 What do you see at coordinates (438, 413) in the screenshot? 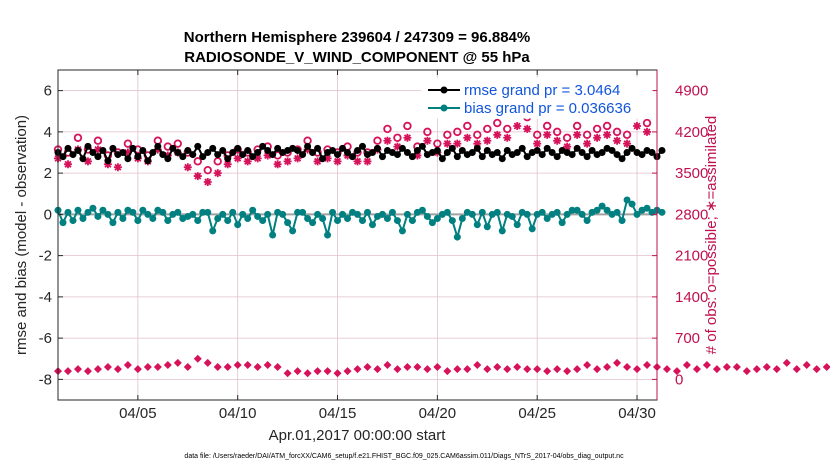
I see `x-tick-label: 04/20` at bounding box center [438, 413].